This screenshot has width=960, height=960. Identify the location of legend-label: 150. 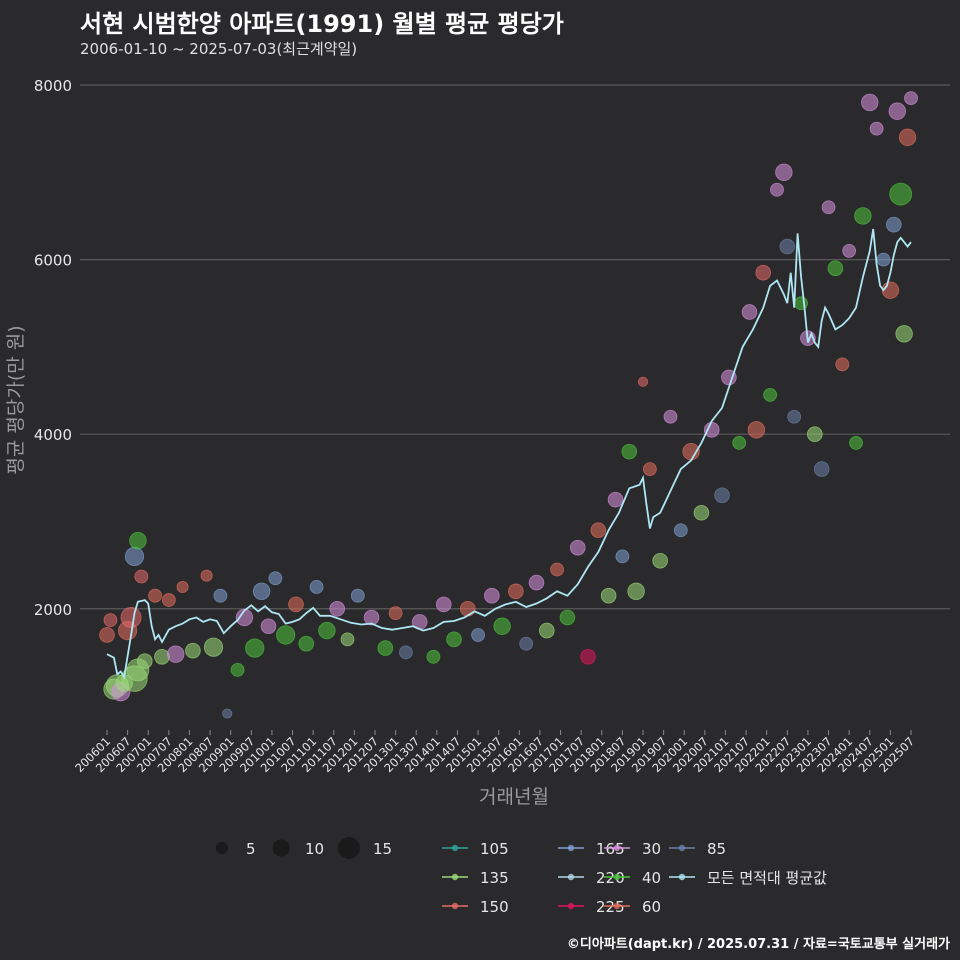
(494, 907).